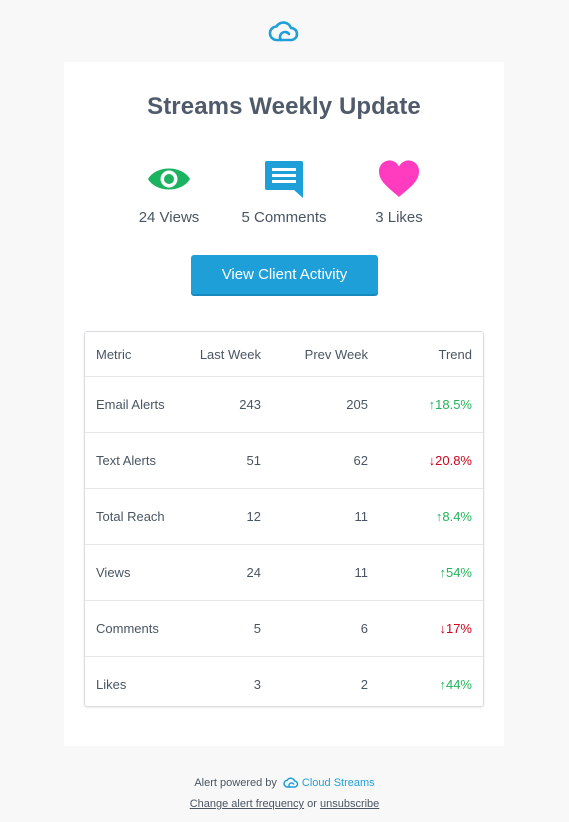 Image resolution: width=569 pixels, height=822 pixels. I want to click on metric-name: Likes, so click(111, 684).